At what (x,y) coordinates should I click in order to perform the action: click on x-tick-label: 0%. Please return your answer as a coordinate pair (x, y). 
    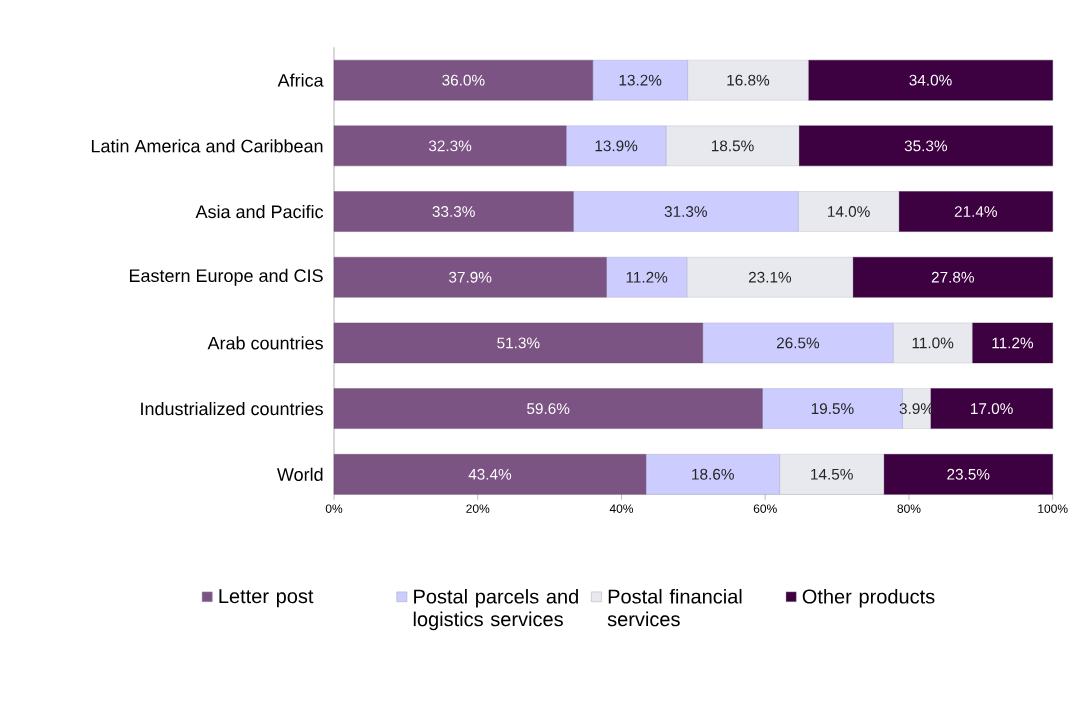
    Looking at the image, I should click on (334, 508).